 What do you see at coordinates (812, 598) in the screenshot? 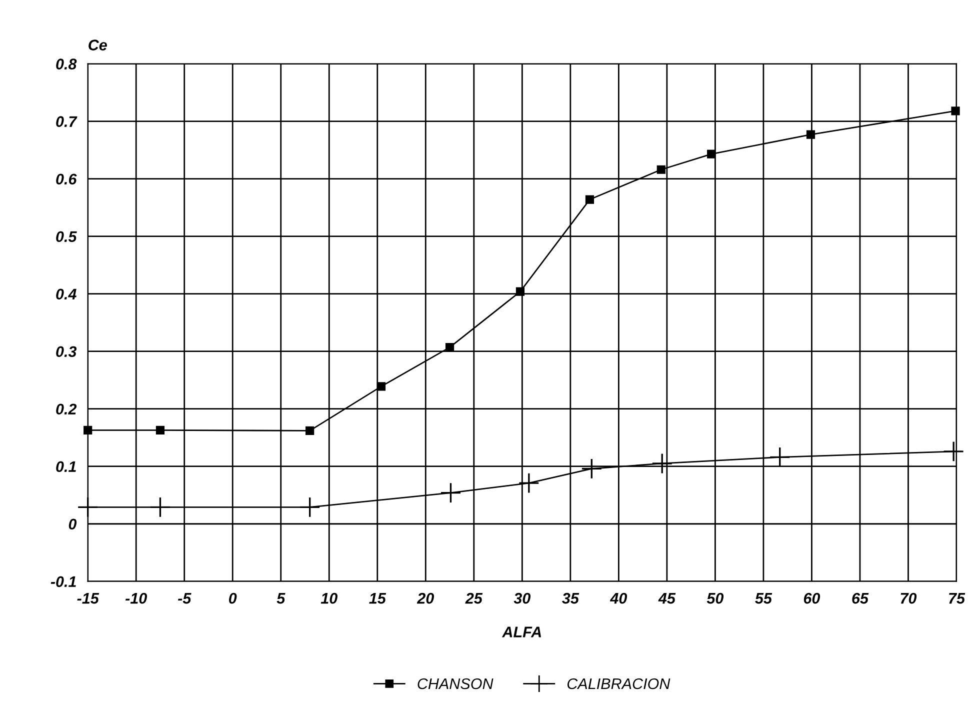
I see `x-tick-label: 60` at bounding box center [812, 598].